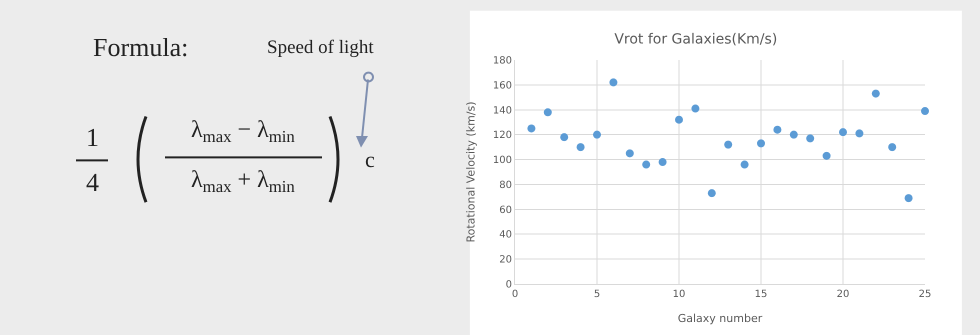 The width and height of the screenshot is (980, 335). Describe the element at coordinates (505, 210) in the screenshot. I see `y-tick-label: 60` at that location.